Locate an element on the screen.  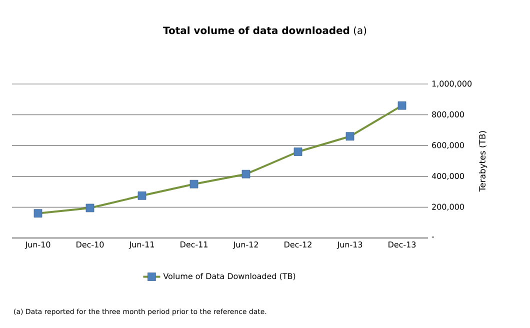
chart-title: Total volume of data downloaded (a) is located at coordinates (264, 31).